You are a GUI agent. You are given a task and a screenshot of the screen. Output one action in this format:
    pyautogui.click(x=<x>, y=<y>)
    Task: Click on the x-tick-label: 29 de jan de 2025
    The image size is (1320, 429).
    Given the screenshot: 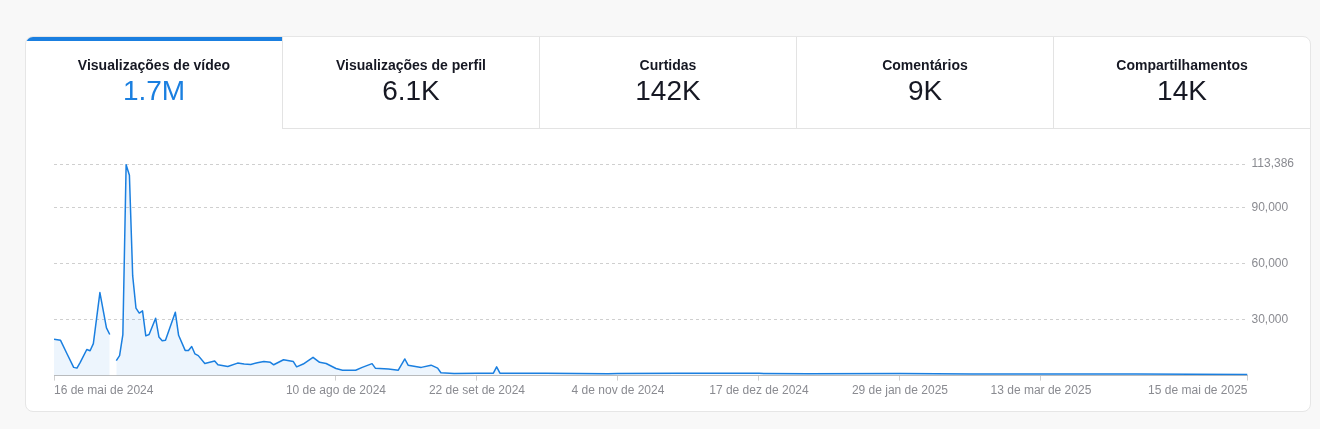 What is the action you would take?
    pyautogui.click(x=900, y=390)
    